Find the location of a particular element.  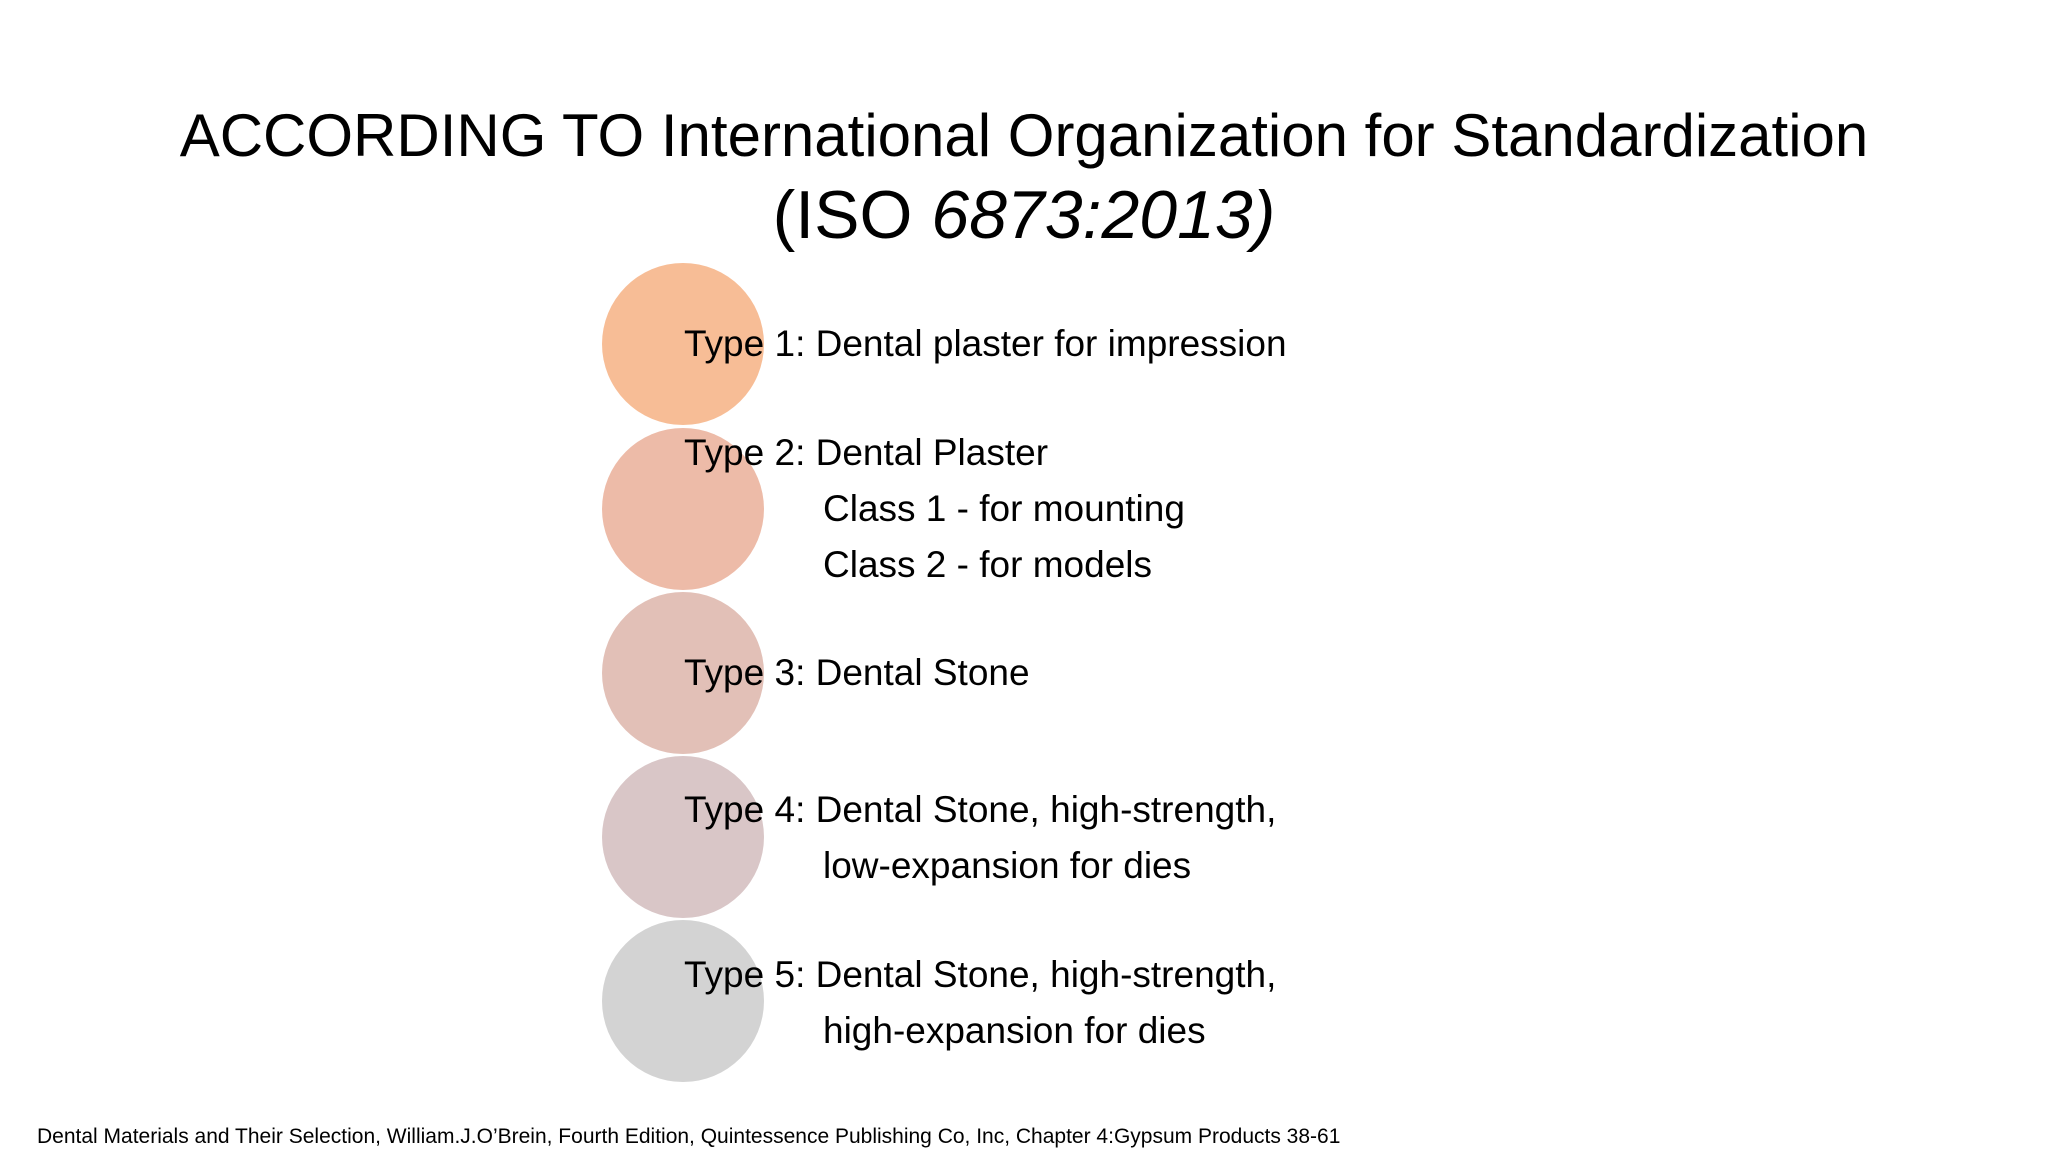

type-1-item: Type 1: Dental plaster for impression is located at coordinates (985, 344).